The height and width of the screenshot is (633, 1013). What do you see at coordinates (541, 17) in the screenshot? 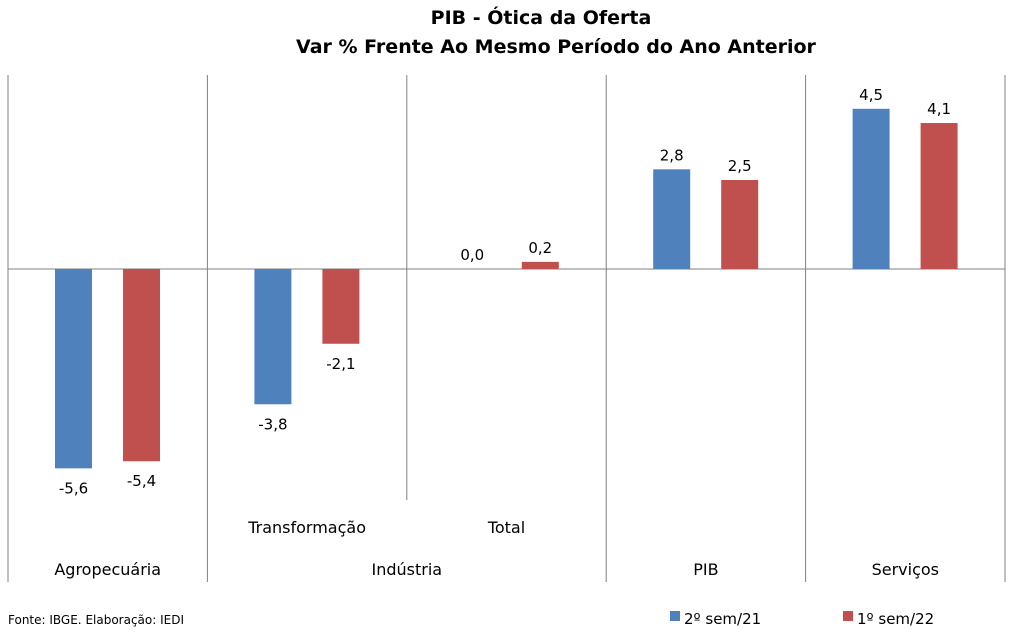
I see `chart-title: PIB - Ótica da Oferta` at bounding box center [541, 17].